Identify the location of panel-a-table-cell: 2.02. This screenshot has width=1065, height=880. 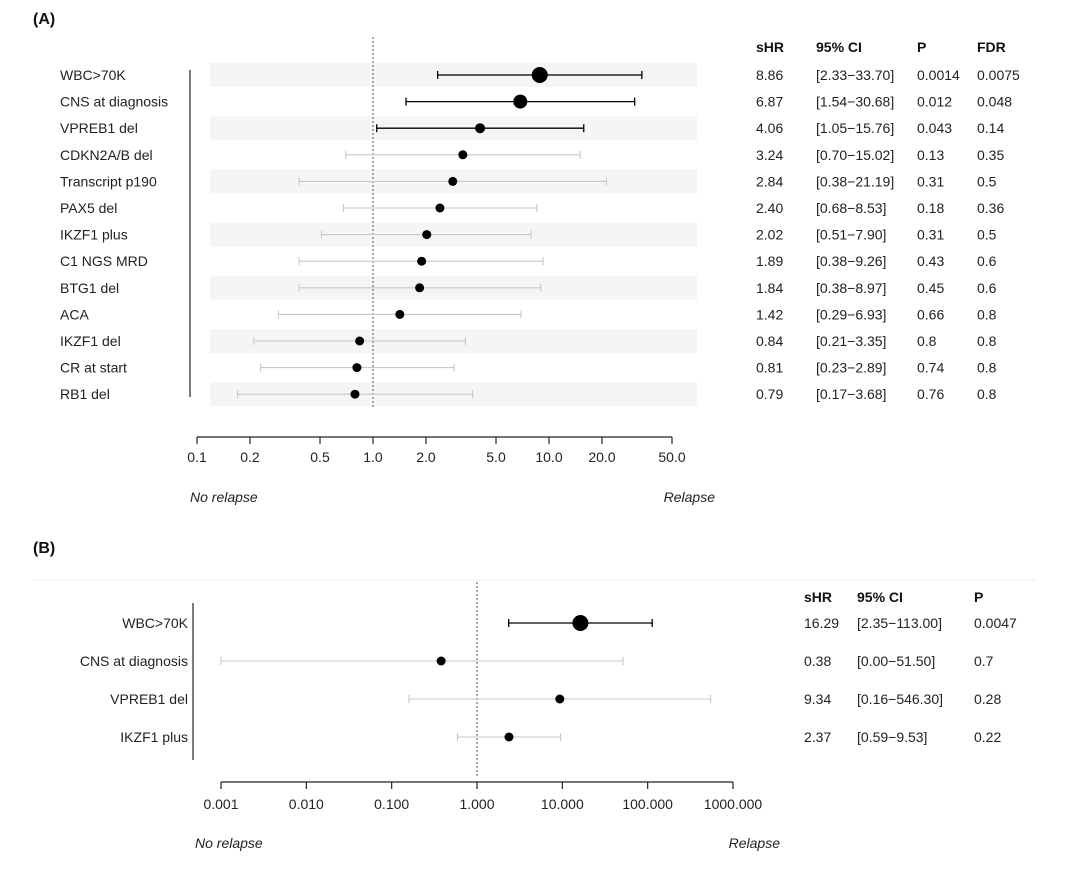
(769, 235).